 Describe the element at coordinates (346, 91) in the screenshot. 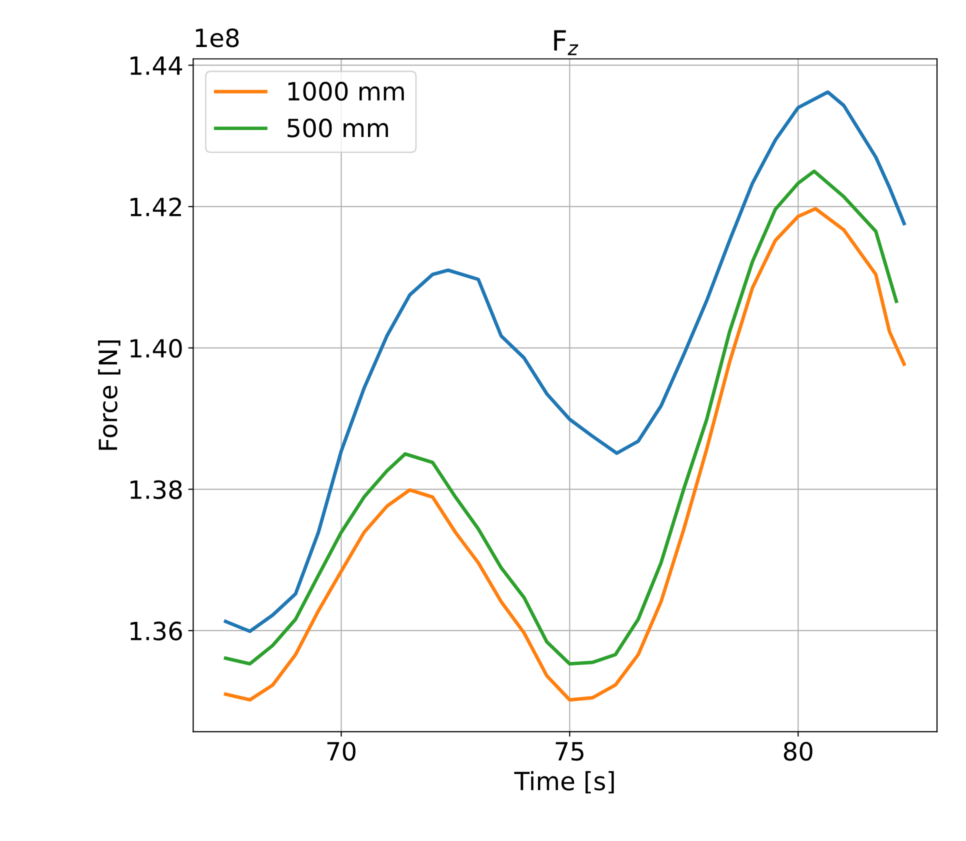

I see `legend-label: 1000 mm` at that location.